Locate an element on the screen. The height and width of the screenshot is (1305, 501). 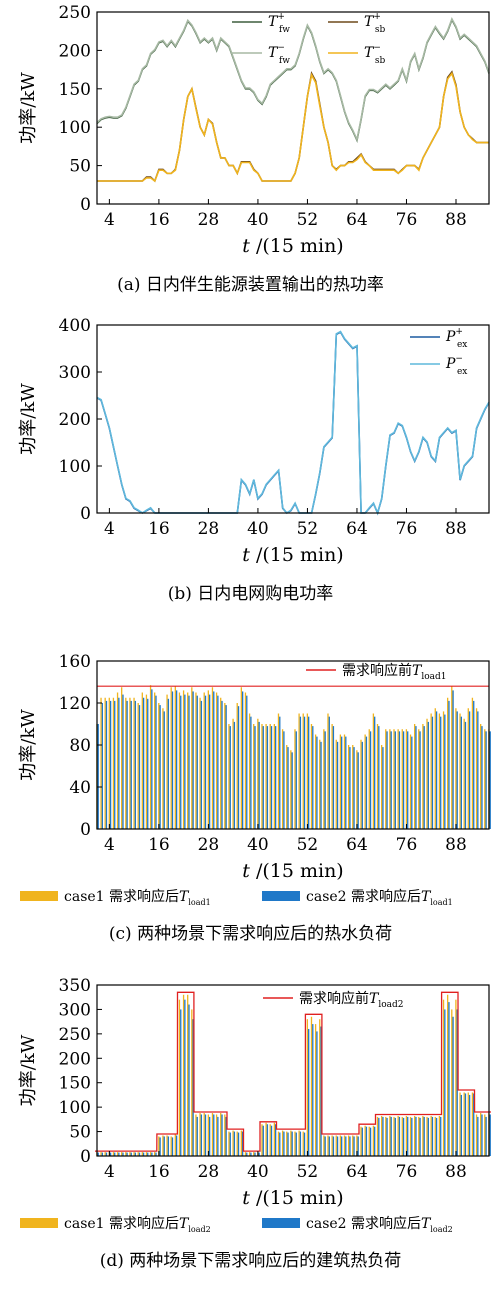
y-tick-label-200: 200 is located at coordinates (75, 51).